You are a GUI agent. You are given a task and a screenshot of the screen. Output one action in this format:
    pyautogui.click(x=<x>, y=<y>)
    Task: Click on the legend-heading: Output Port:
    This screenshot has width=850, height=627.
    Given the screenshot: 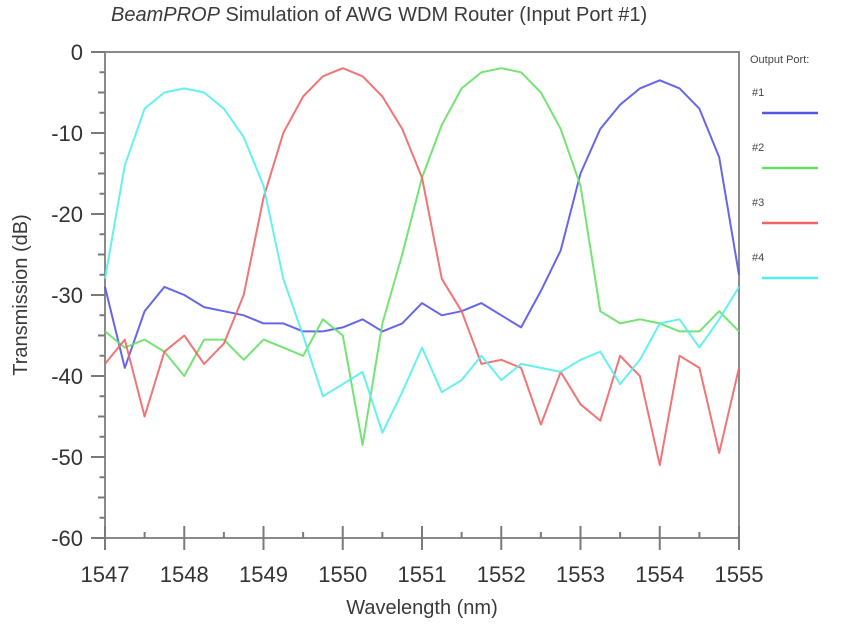 What is the action you would take?
    pyautogui.click(x=779, y=60)
    